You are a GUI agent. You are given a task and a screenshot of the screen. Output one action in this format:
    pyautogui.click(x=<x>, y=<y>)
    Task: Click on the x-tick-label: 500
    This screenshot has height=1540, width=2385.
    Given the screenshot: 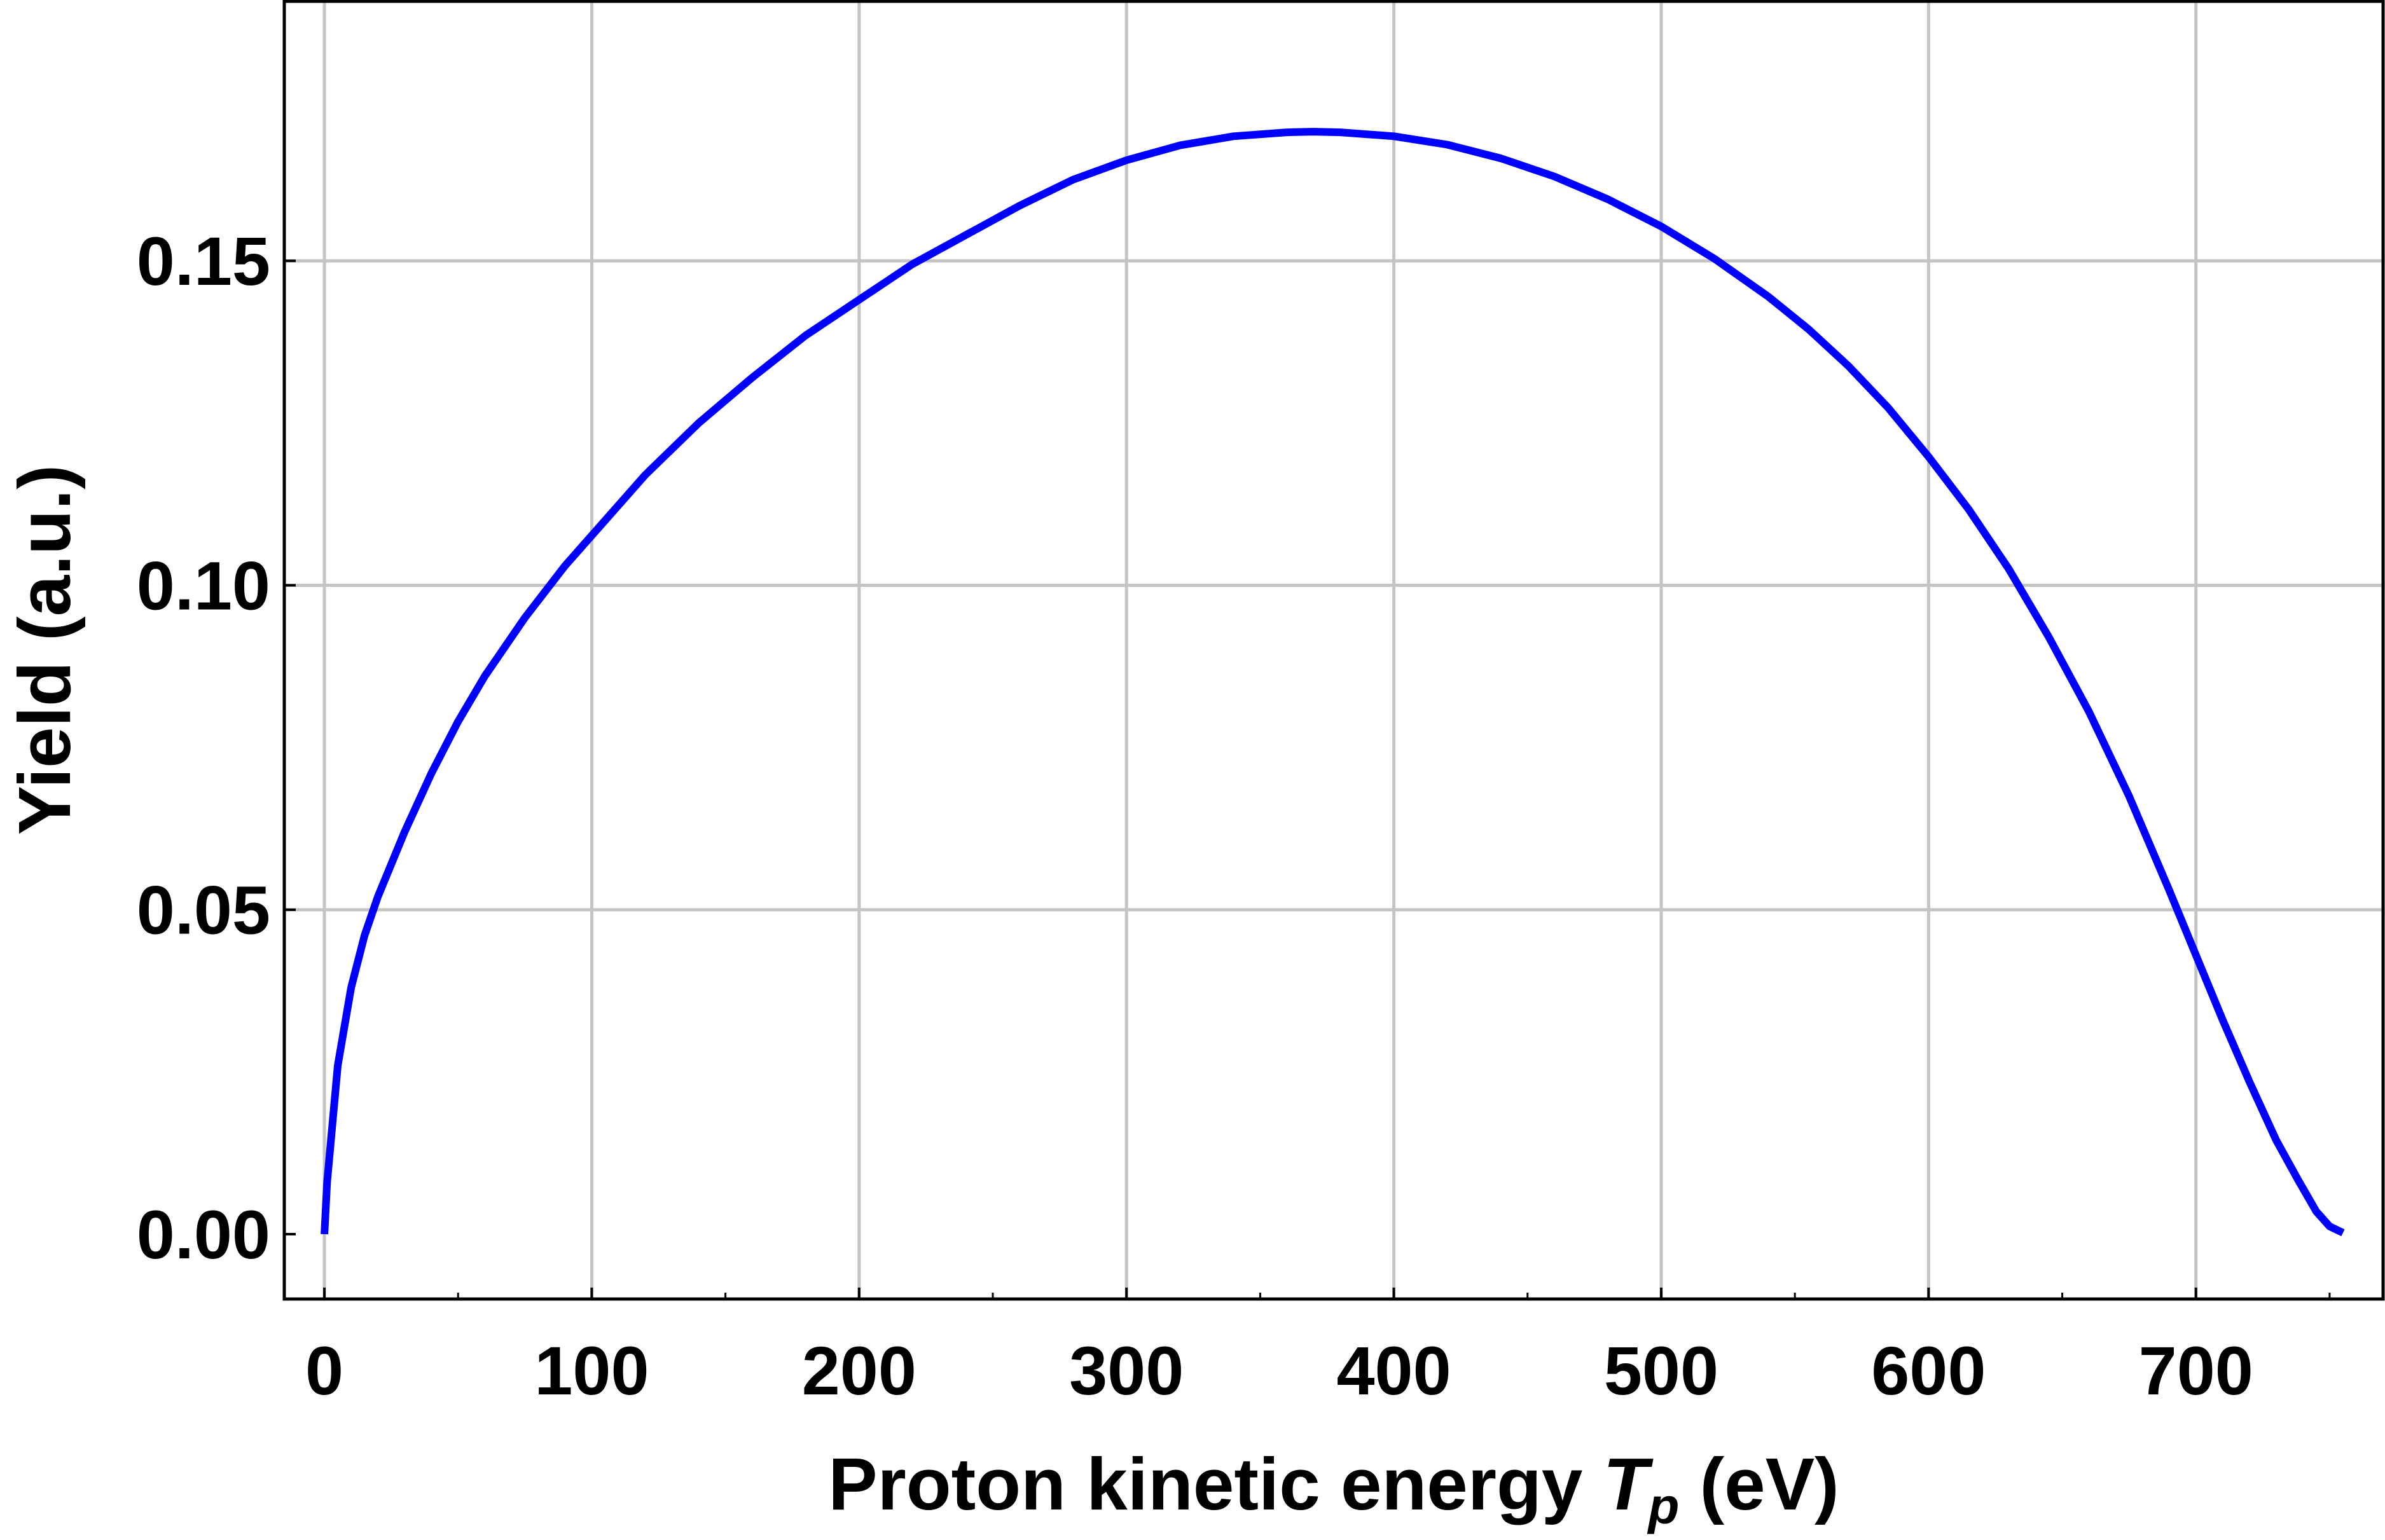 What is the action you would take?
    pyautogui.click(x=1661, y=1370)
    